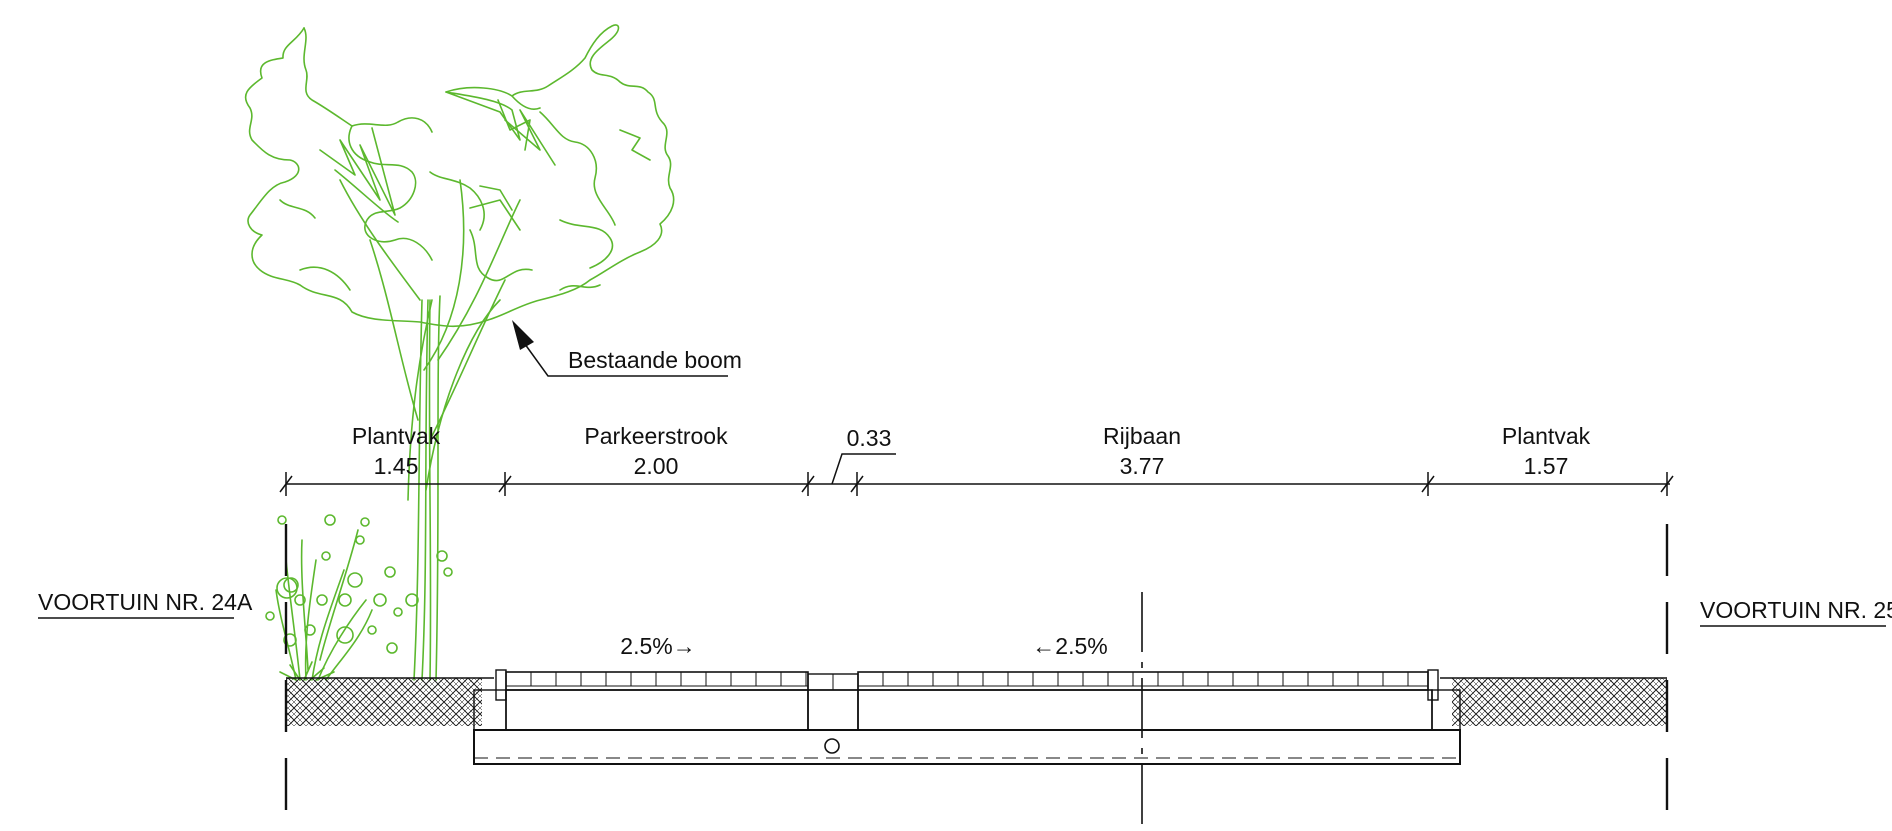  I want to click on boundary-labels: VOORTUIN NR. 24A VOORTUIN NR. 25, so click(965, 608).